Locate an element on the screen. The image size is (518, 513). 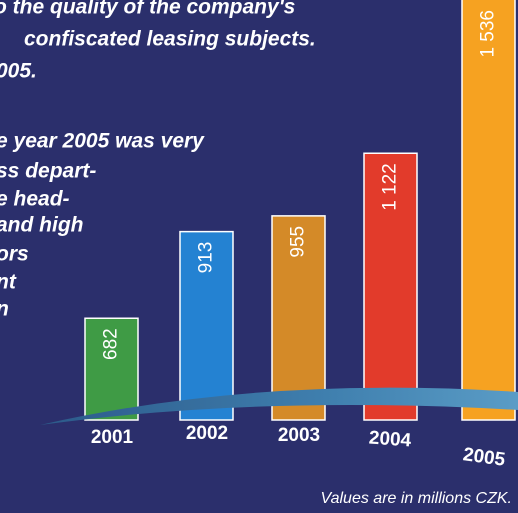
annotation: o the quality of the company's is located at coordinates (147, 9).